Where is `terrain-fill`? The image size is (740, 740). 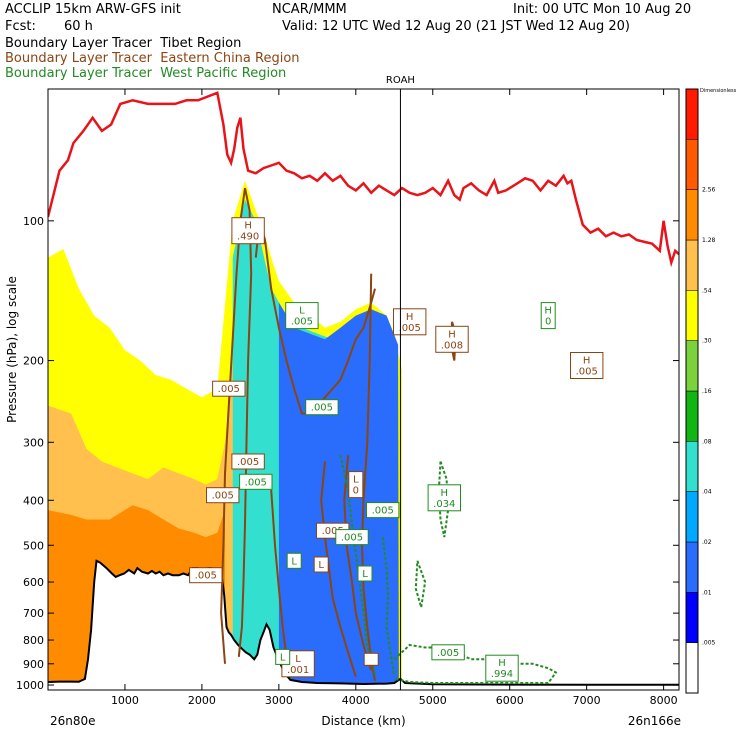 terrain-fill is located at coordinates (363, 625).